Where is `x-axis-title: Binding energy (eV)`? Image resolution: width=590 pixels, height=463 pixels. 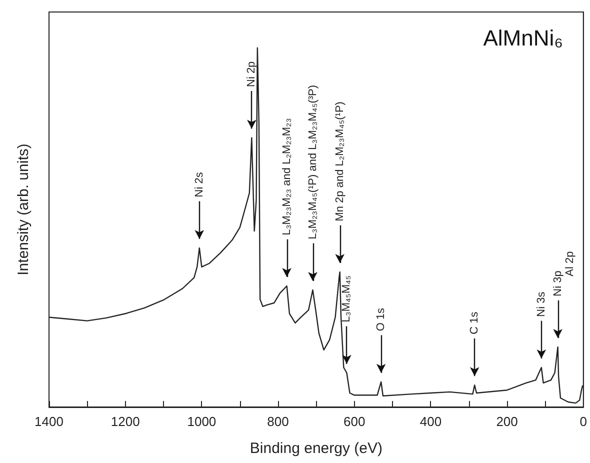 x-axis-title: Binding energy (eV) is located at coordinates (316, 448).